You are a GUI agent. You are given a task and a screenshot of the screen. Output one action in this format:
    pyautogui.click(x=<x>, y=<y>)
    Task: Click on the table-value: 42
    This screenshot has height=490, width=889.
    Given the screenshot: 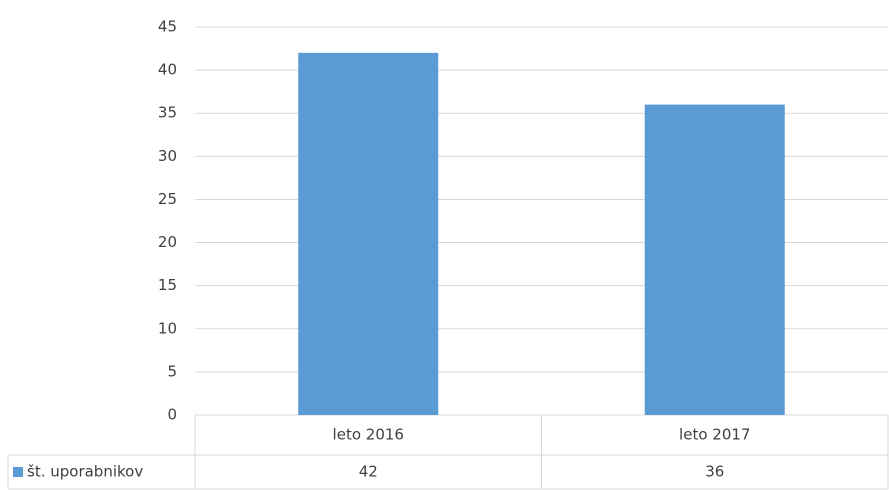 What is the action you would take?
    pyautogui.click(x=368, y=472)
    